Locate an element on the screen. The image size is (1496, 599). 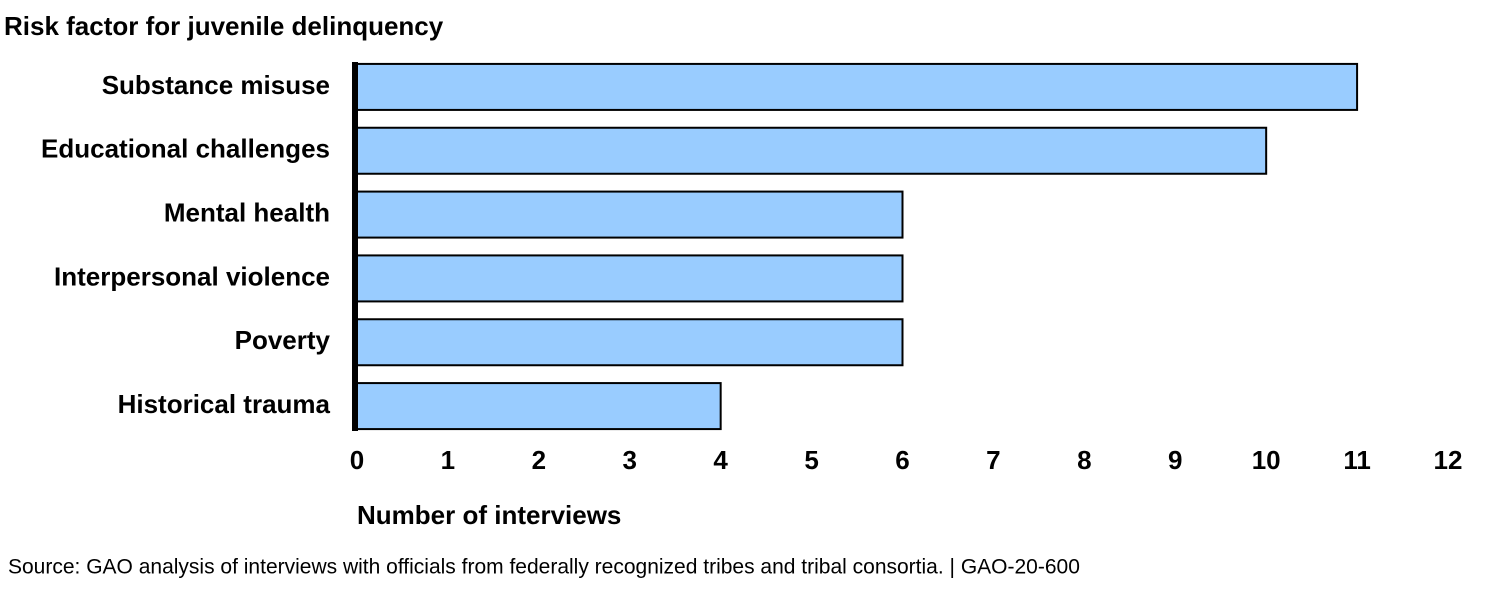
y-tick-label: Educational challenges is located at coordinates (185, 149).